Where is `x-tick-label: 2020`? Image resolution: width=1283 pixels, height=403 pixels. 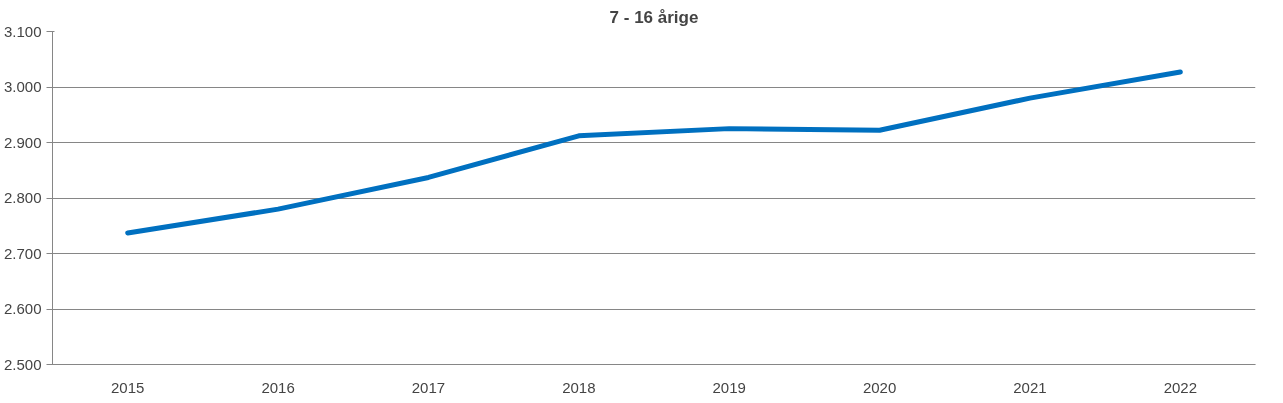
x-tick-label: 2020 is located at coordinates (879, 387).